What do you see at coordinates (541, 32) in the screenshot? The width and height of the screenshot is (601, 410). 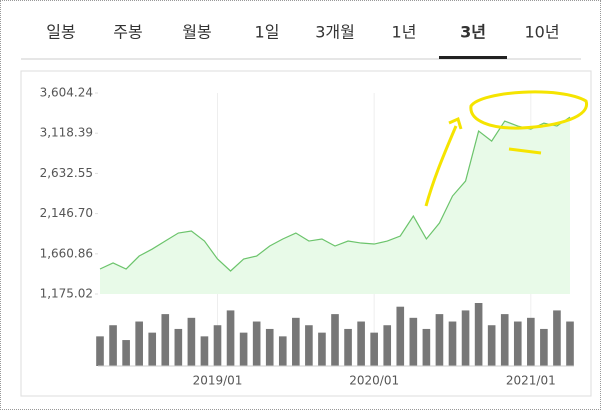 I see `tab: 10년` at bounding box center [541, 32].